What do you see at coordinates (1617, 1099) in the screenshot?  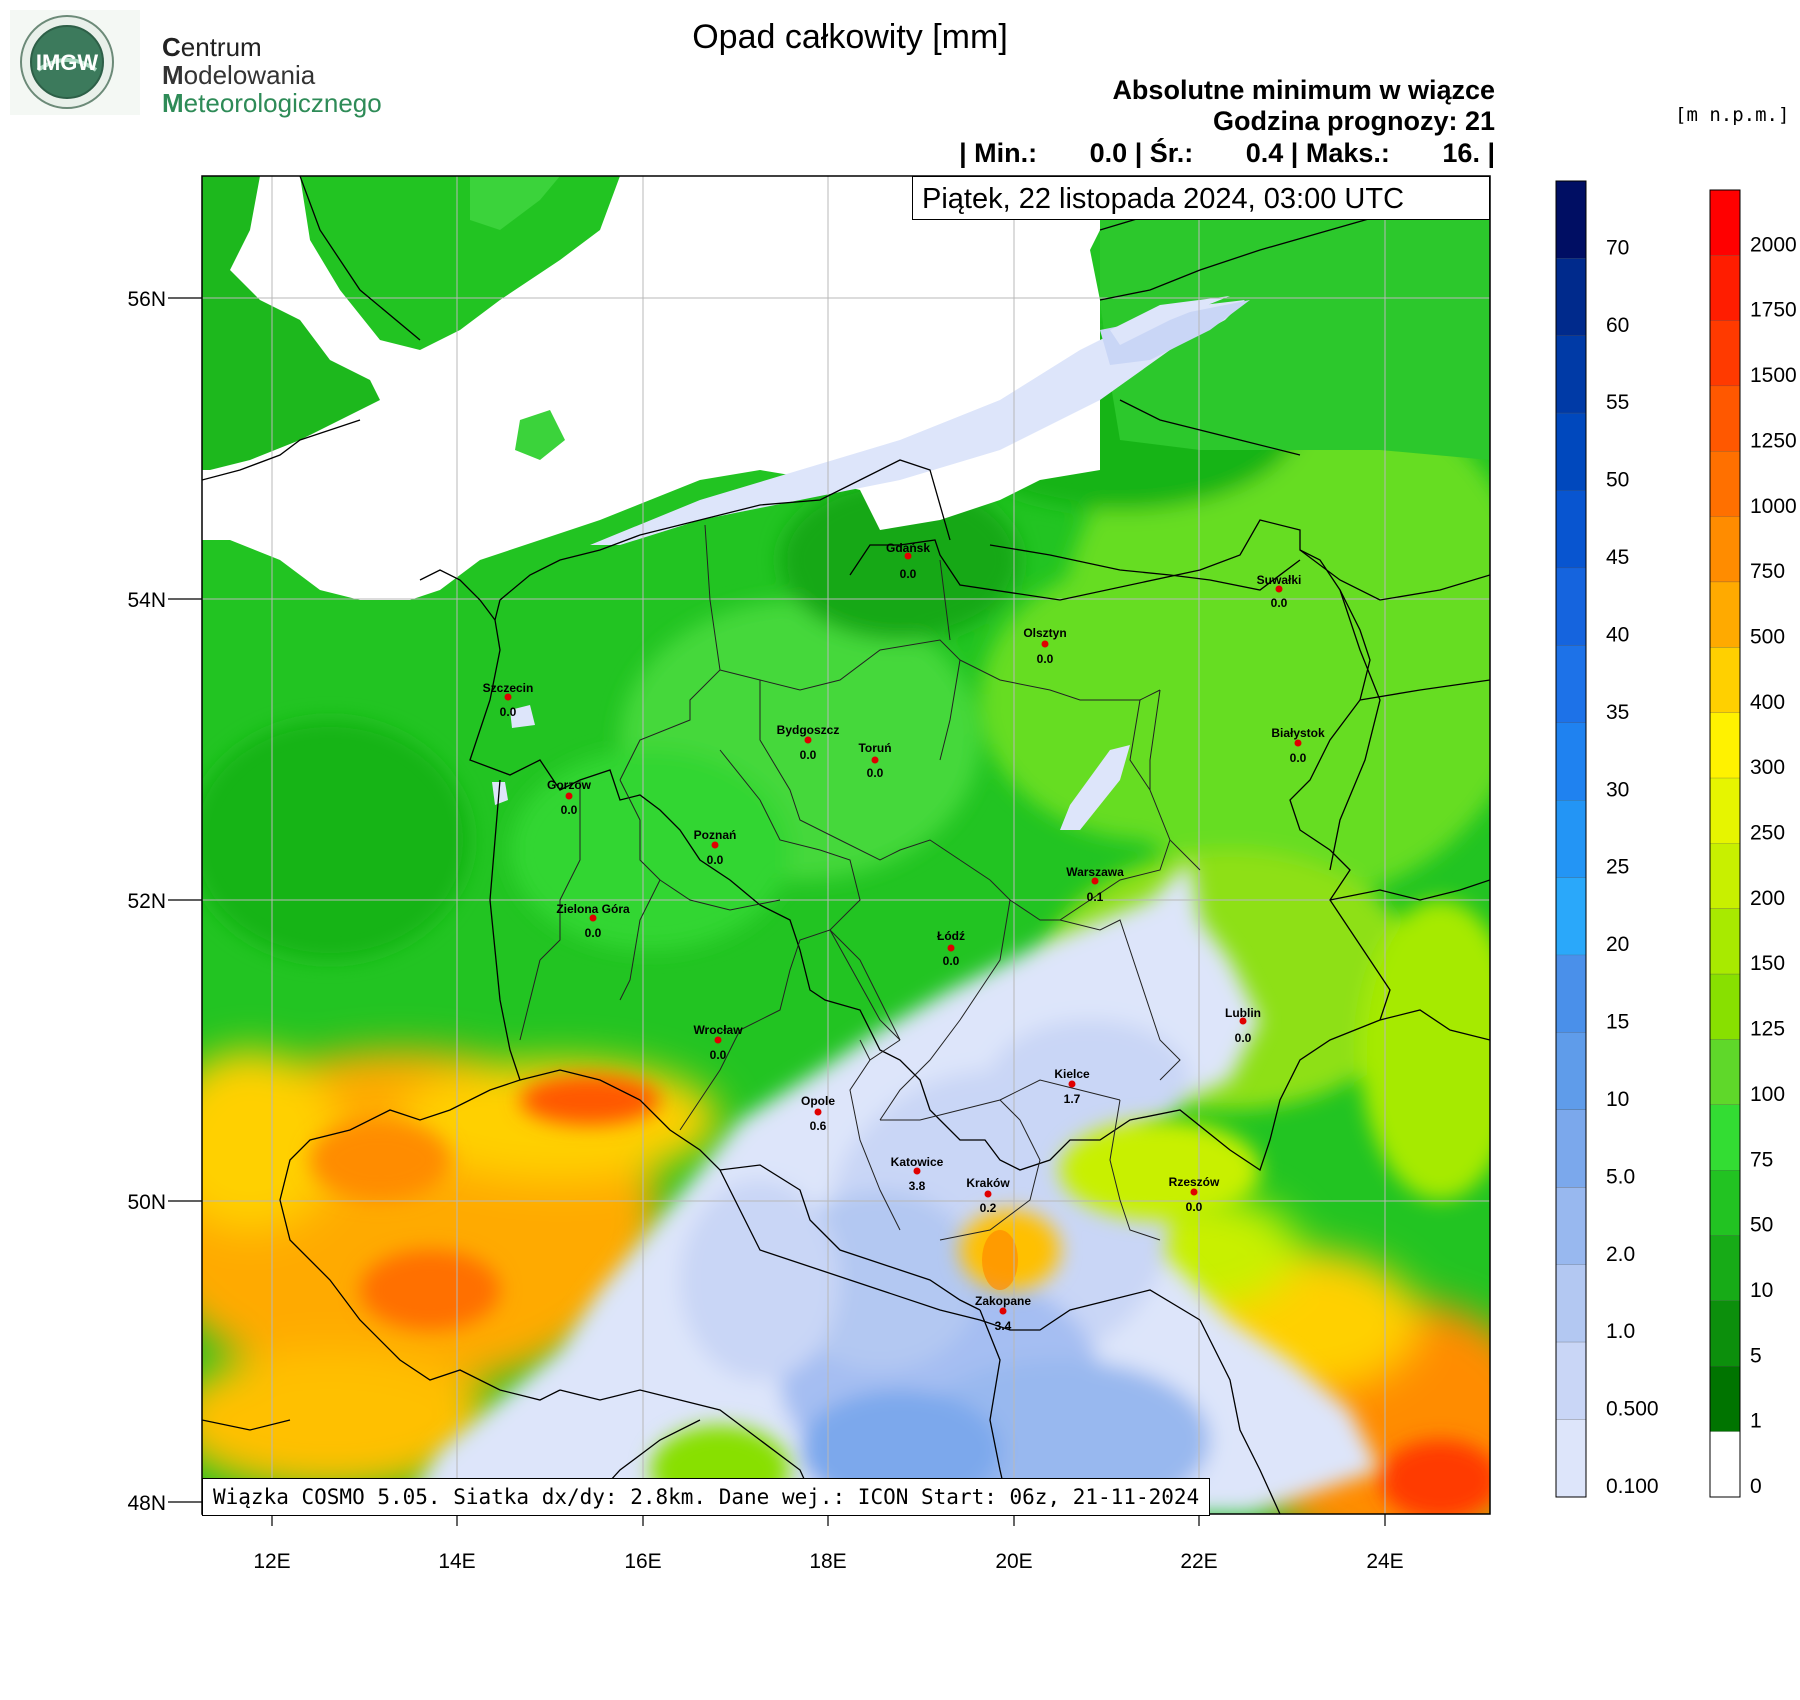 I see `precipitation-scale-label: 10` at bounding box center [1617, 1099].